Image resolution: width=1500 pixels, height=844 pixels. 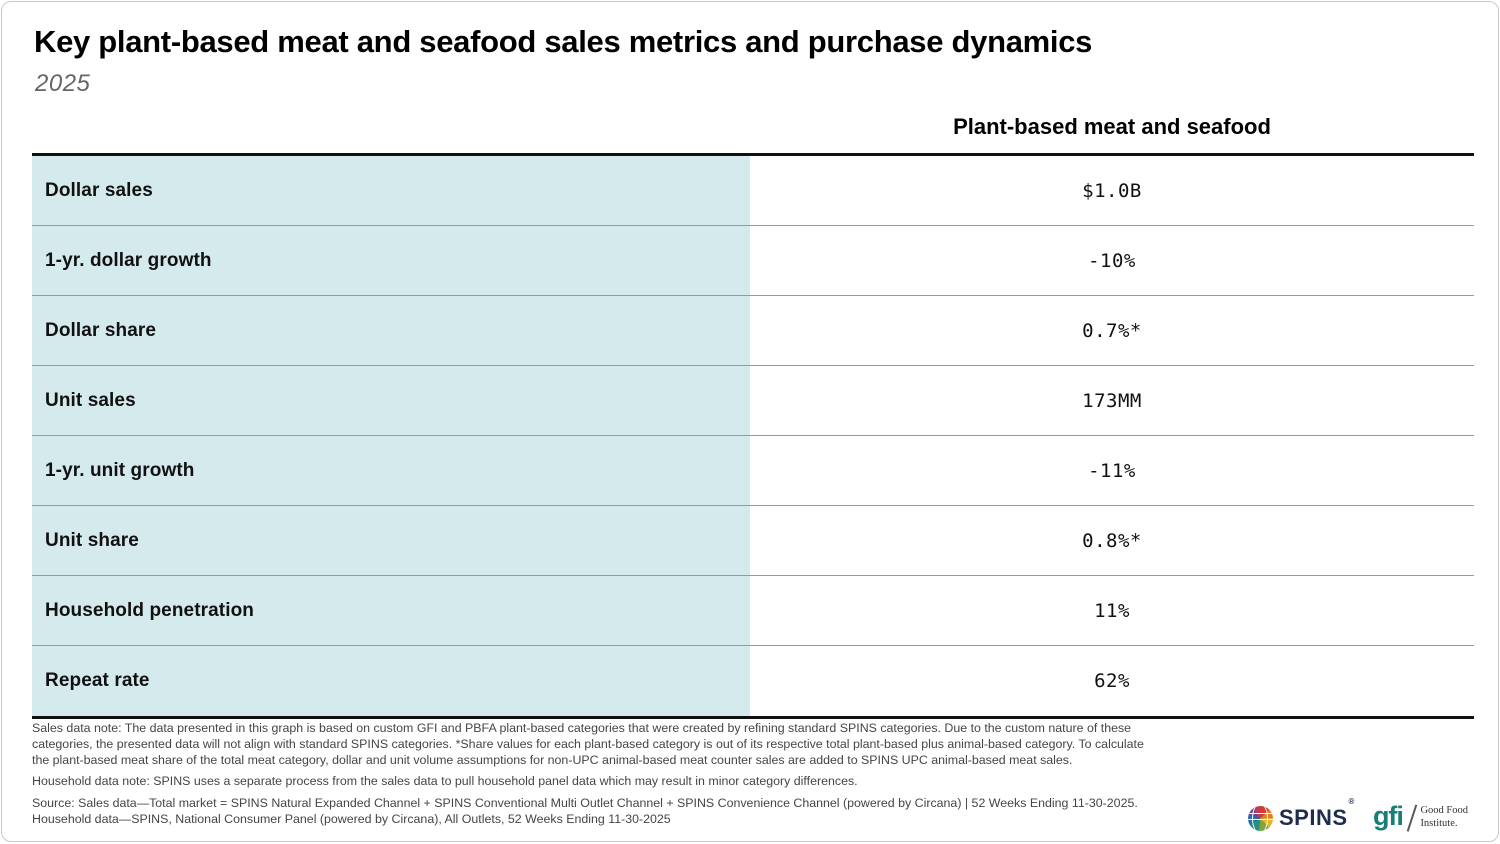 I want to click on table-row: Repeat rate 62%, so click(x=753, y=681).